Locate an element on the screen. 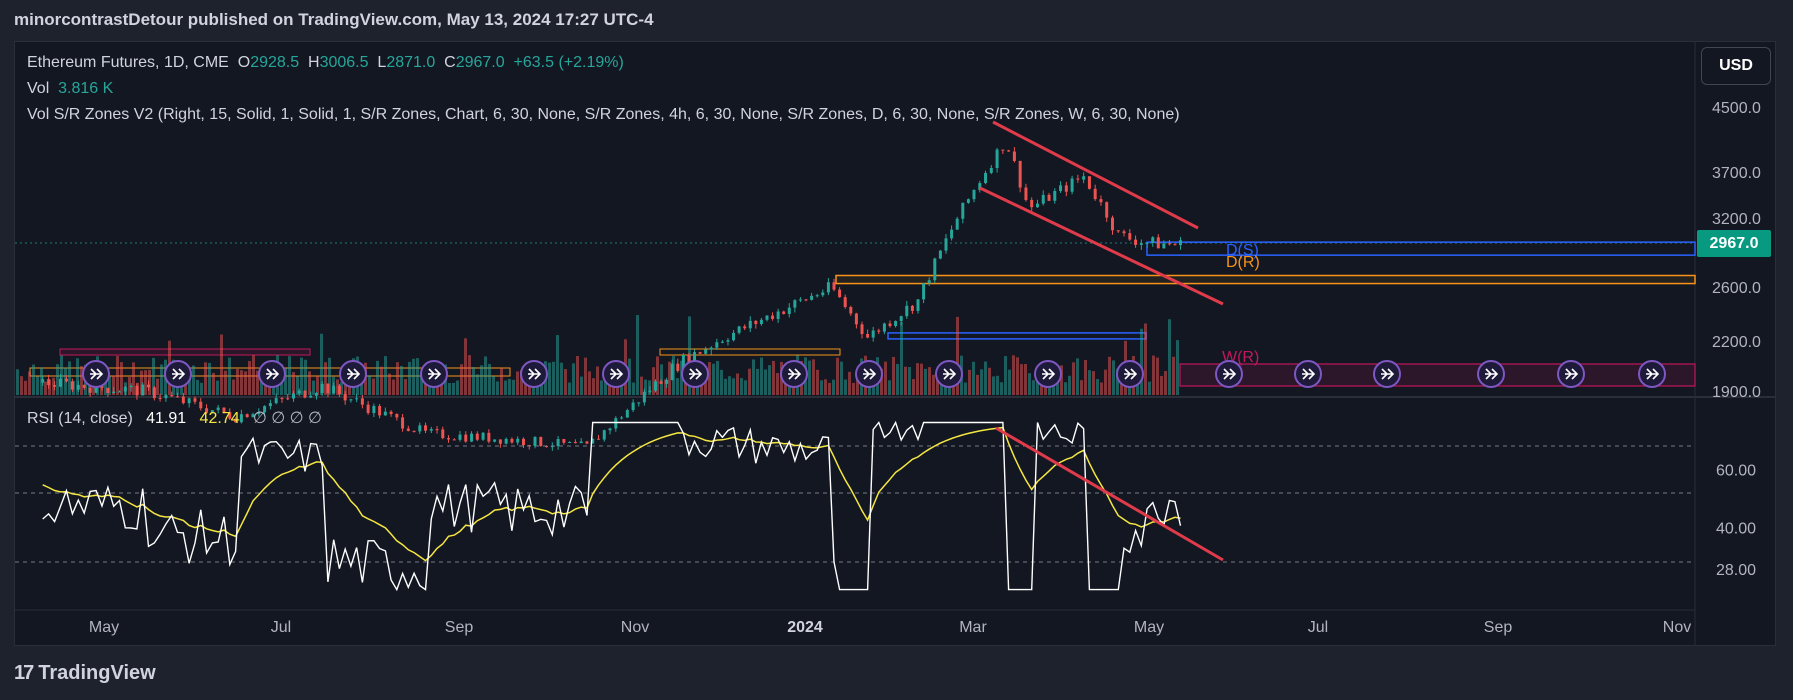  price-axis-tick: 3700.0 is located at coordinates (1736, 173).